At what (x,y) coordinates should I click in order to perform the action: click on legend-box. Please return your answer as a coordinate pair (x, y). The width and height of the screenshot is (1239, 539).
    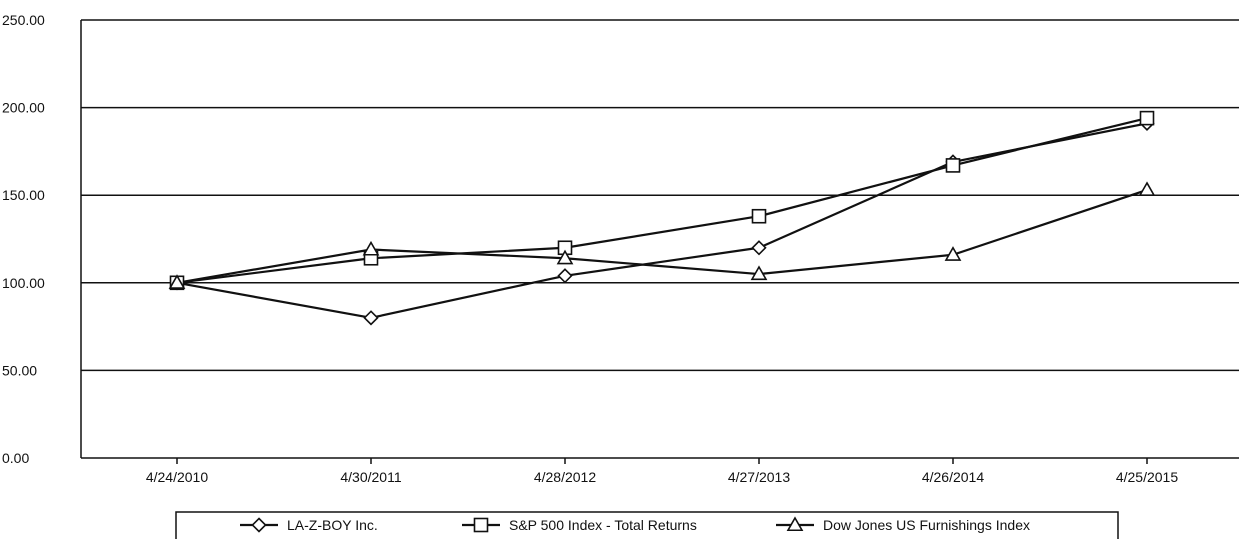
    Looking at the image, I should click on (647, 525).